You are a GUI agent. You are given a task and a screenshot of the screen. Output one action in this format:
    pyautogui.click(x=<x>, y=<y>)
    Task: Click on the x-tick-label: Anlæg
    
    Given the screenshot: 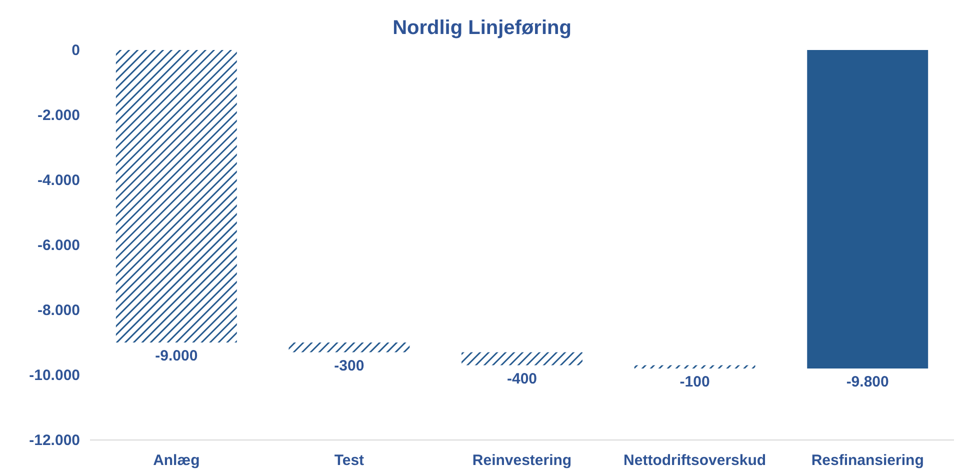 What is the action you would take?
    pyautogui.click(x=176, y=460)
    